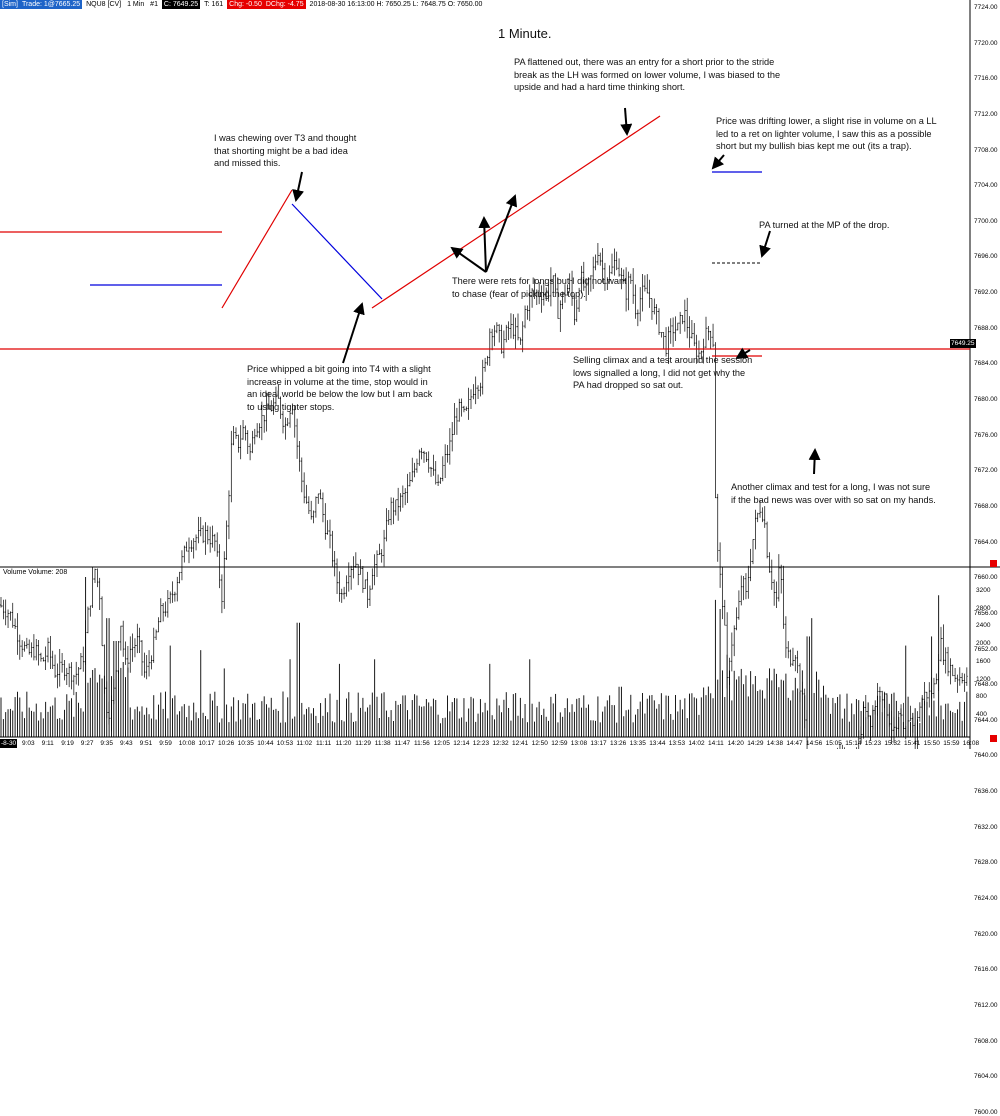 This screenshot has width=1000, height=1116. Describe the element at coordinates (986, 506) in the screenshot. I see `price-axis-label: 7668.00` at that location.